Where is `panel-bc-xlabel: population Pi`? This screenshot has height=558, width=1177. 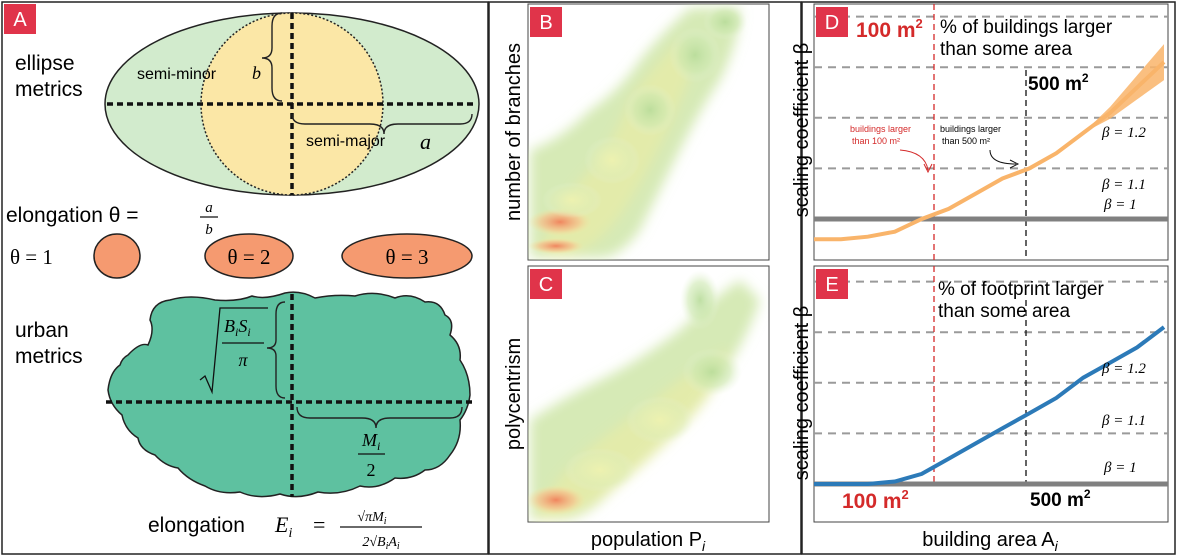
panel-bc-xlabel: population Pi is located at coordinates (648, 541).